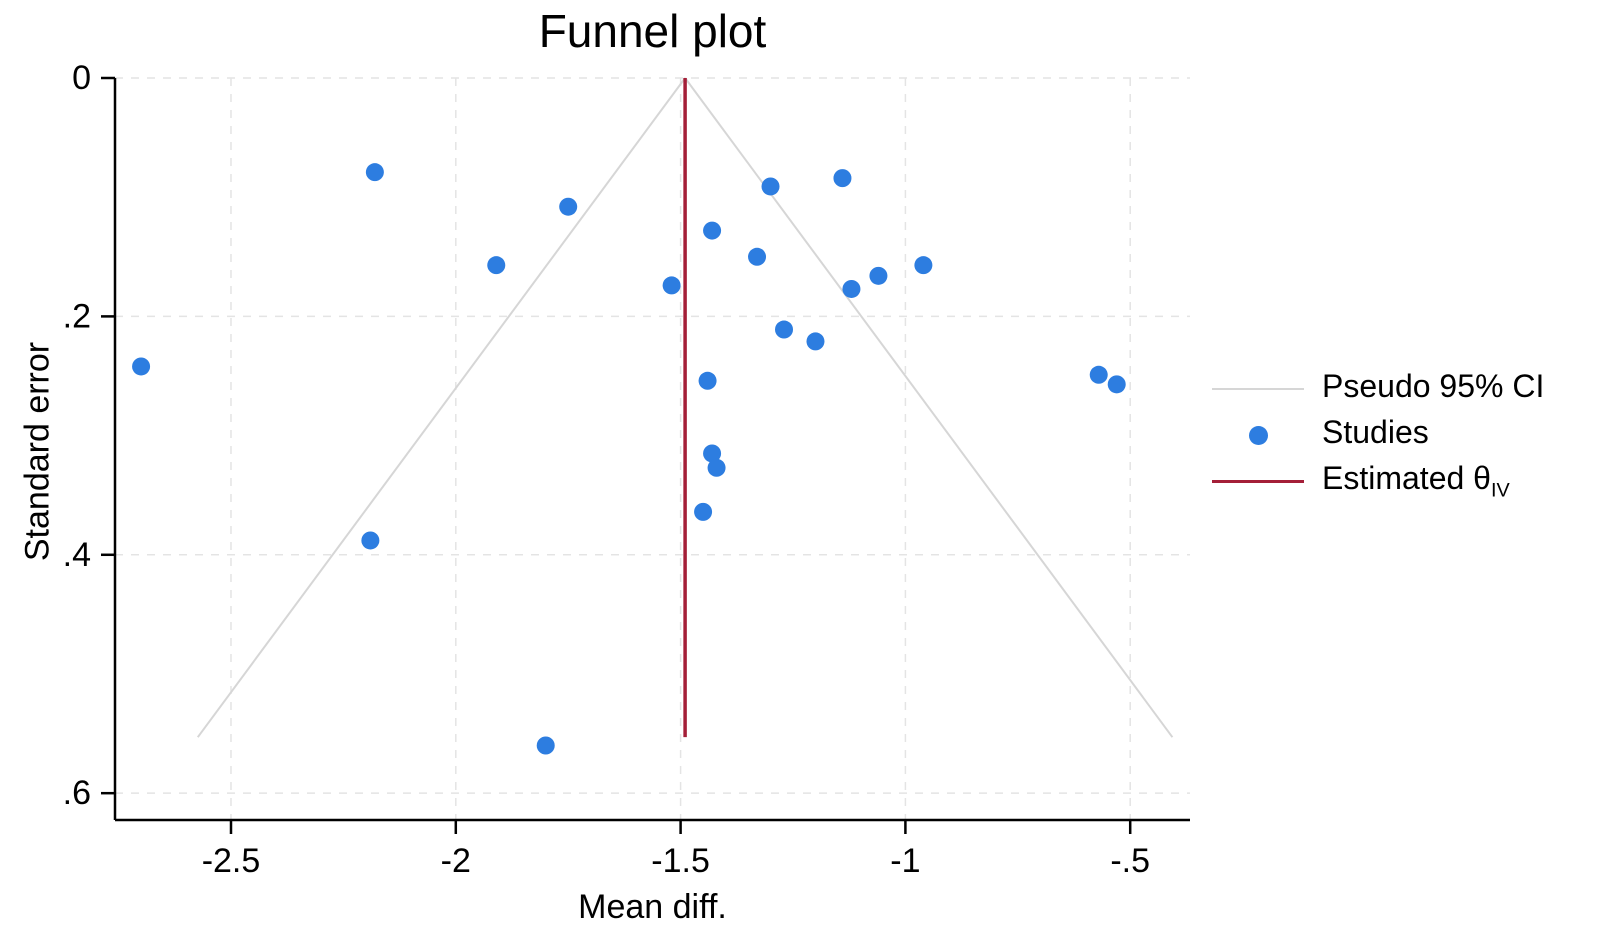 Image resolution: width=1600 pixels, height=933 pixels. I want to click on legend: Pseudo 95% CI Studies Estimated θIV, so click(1378, 435).